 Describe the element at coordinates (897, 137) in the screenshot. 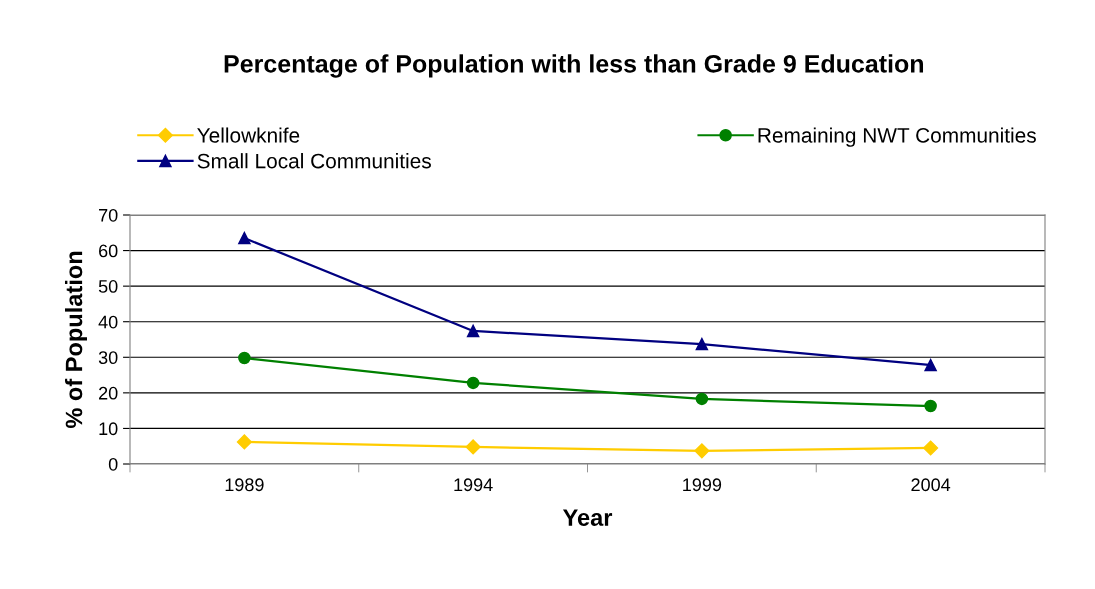

I see `legend-label: Remaining NWT Communities` at that location.